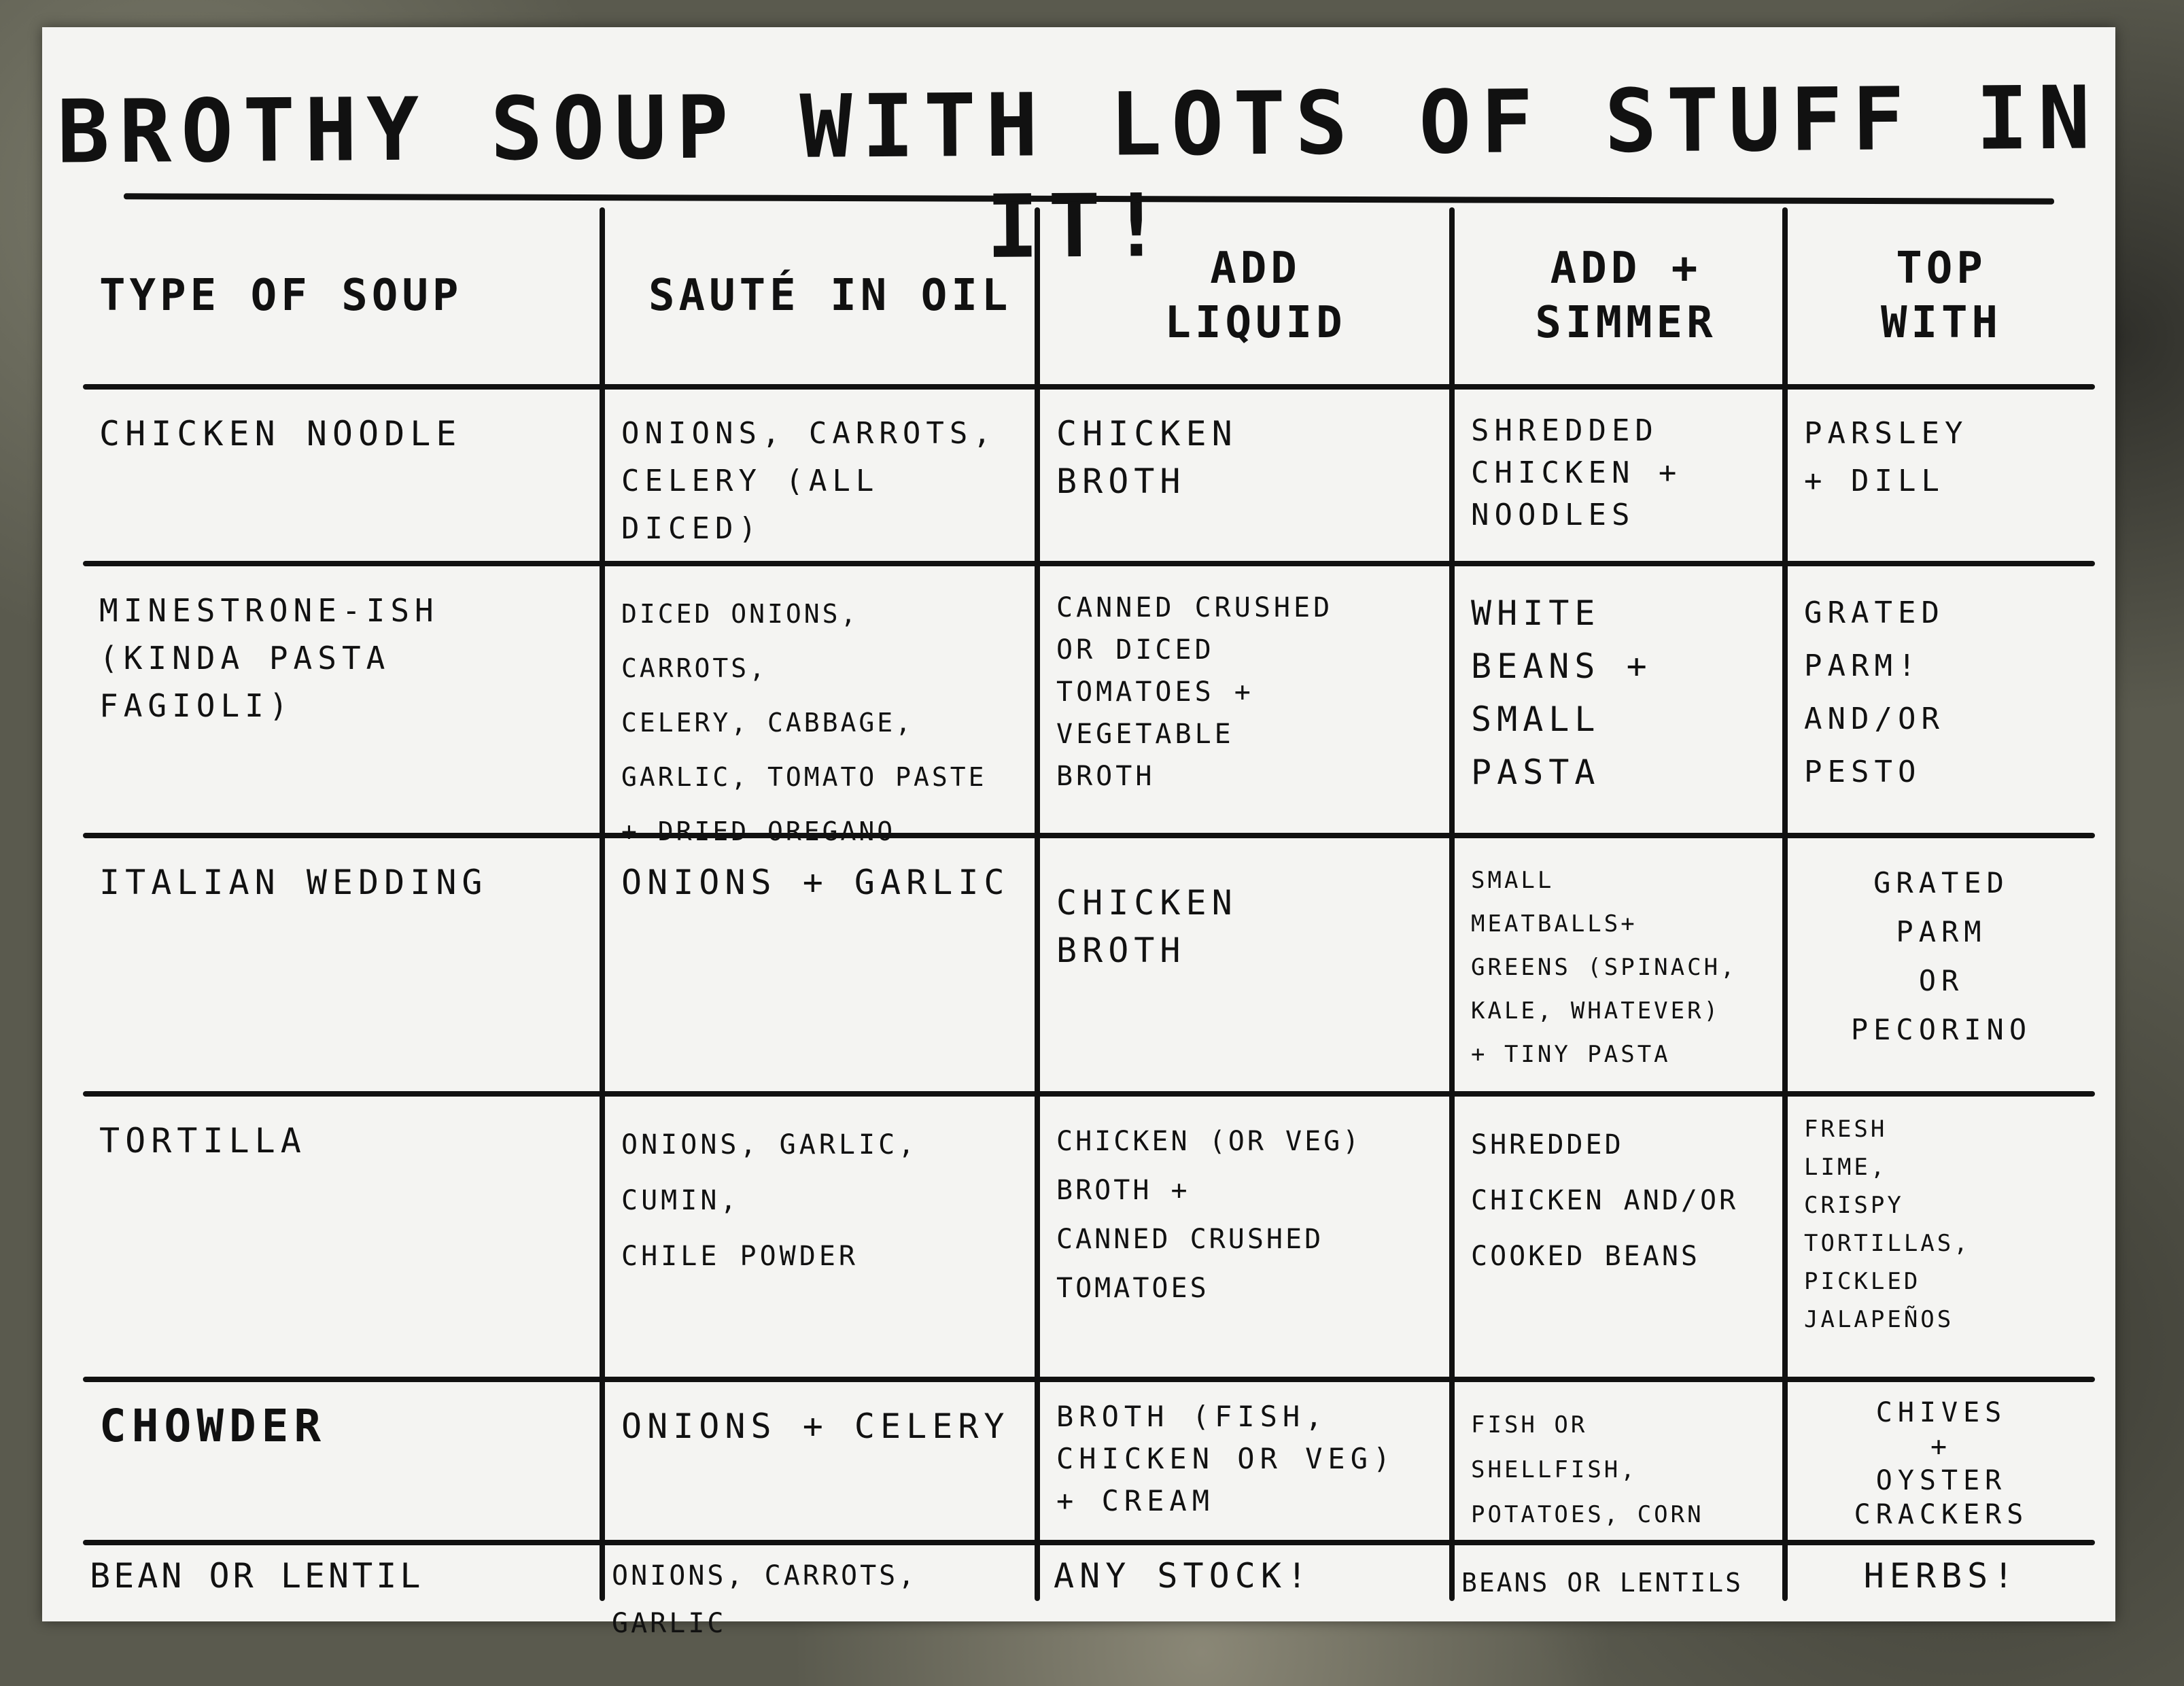 The image size is (2184, 1686). Describe the element at coordinates (281, 296) in the screenshot. I see `column-header-type-of-soup: TYPE OF SOUP` at that location.